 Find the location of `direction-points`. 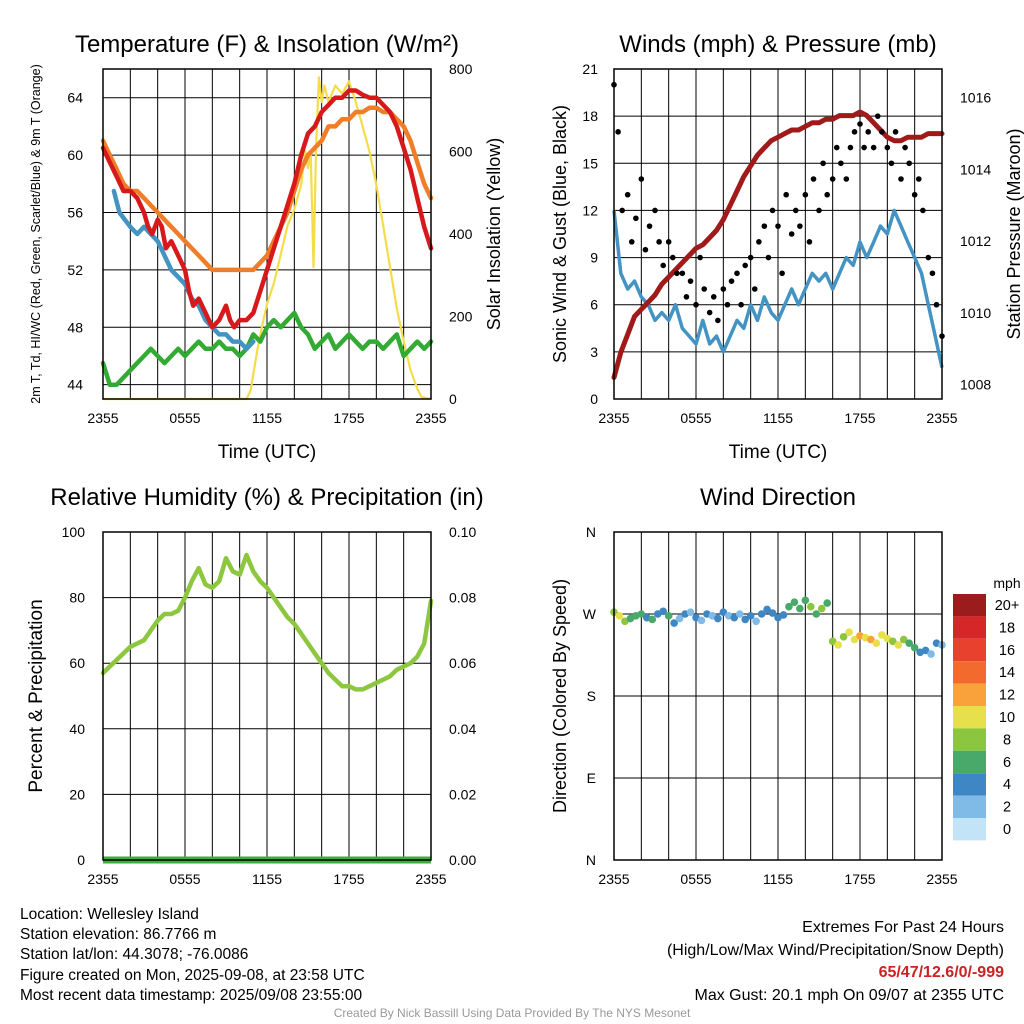

direction-points is located at coordinates (778, 627).